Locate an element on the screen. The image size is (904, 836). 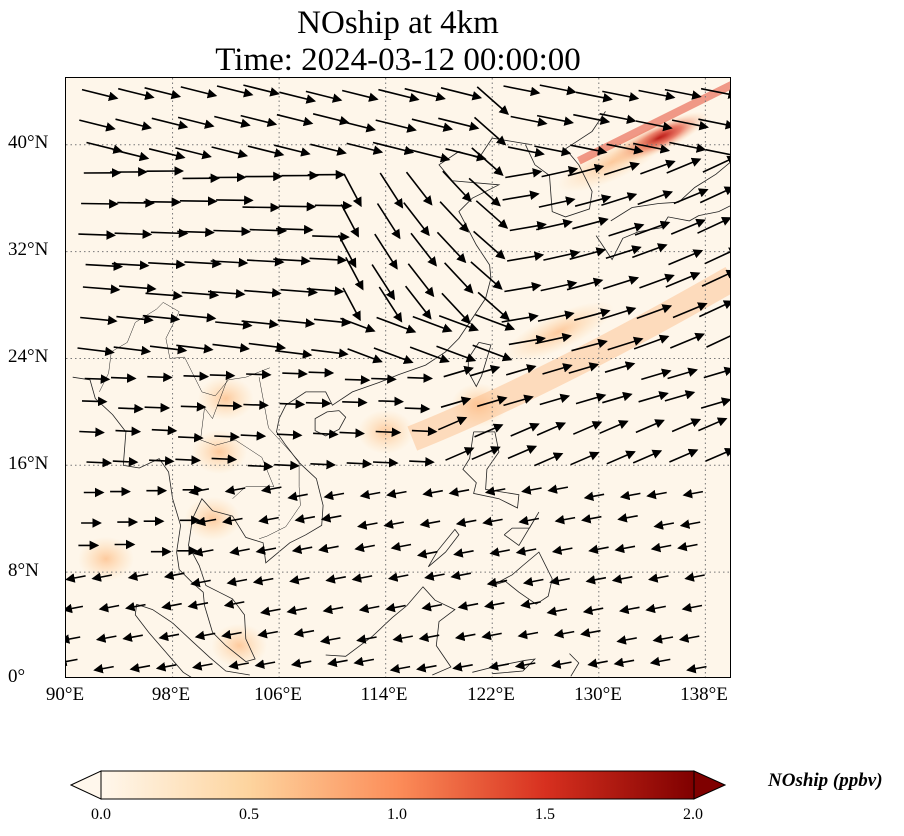
lat-tick-16n: 16°N is located at coordinates (28, 463).